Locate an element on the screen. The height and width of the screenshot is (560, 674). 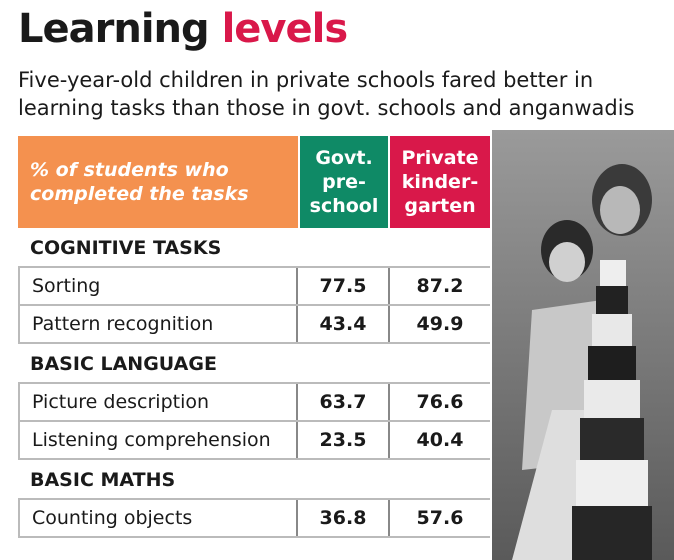
column-header: Private kinder-garten is located at coordinates (440, 182).